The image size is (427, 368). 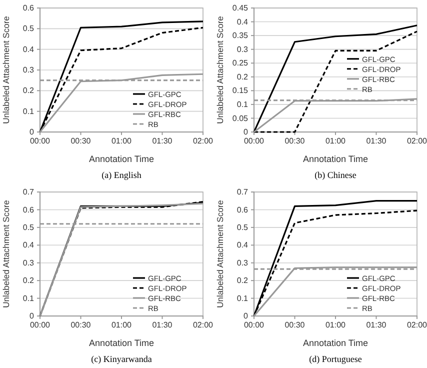 What do you see at coordinates (240, 35) in the screenshot?
I see `y-tick-label: 0.35` at bounding box center [240, 35].